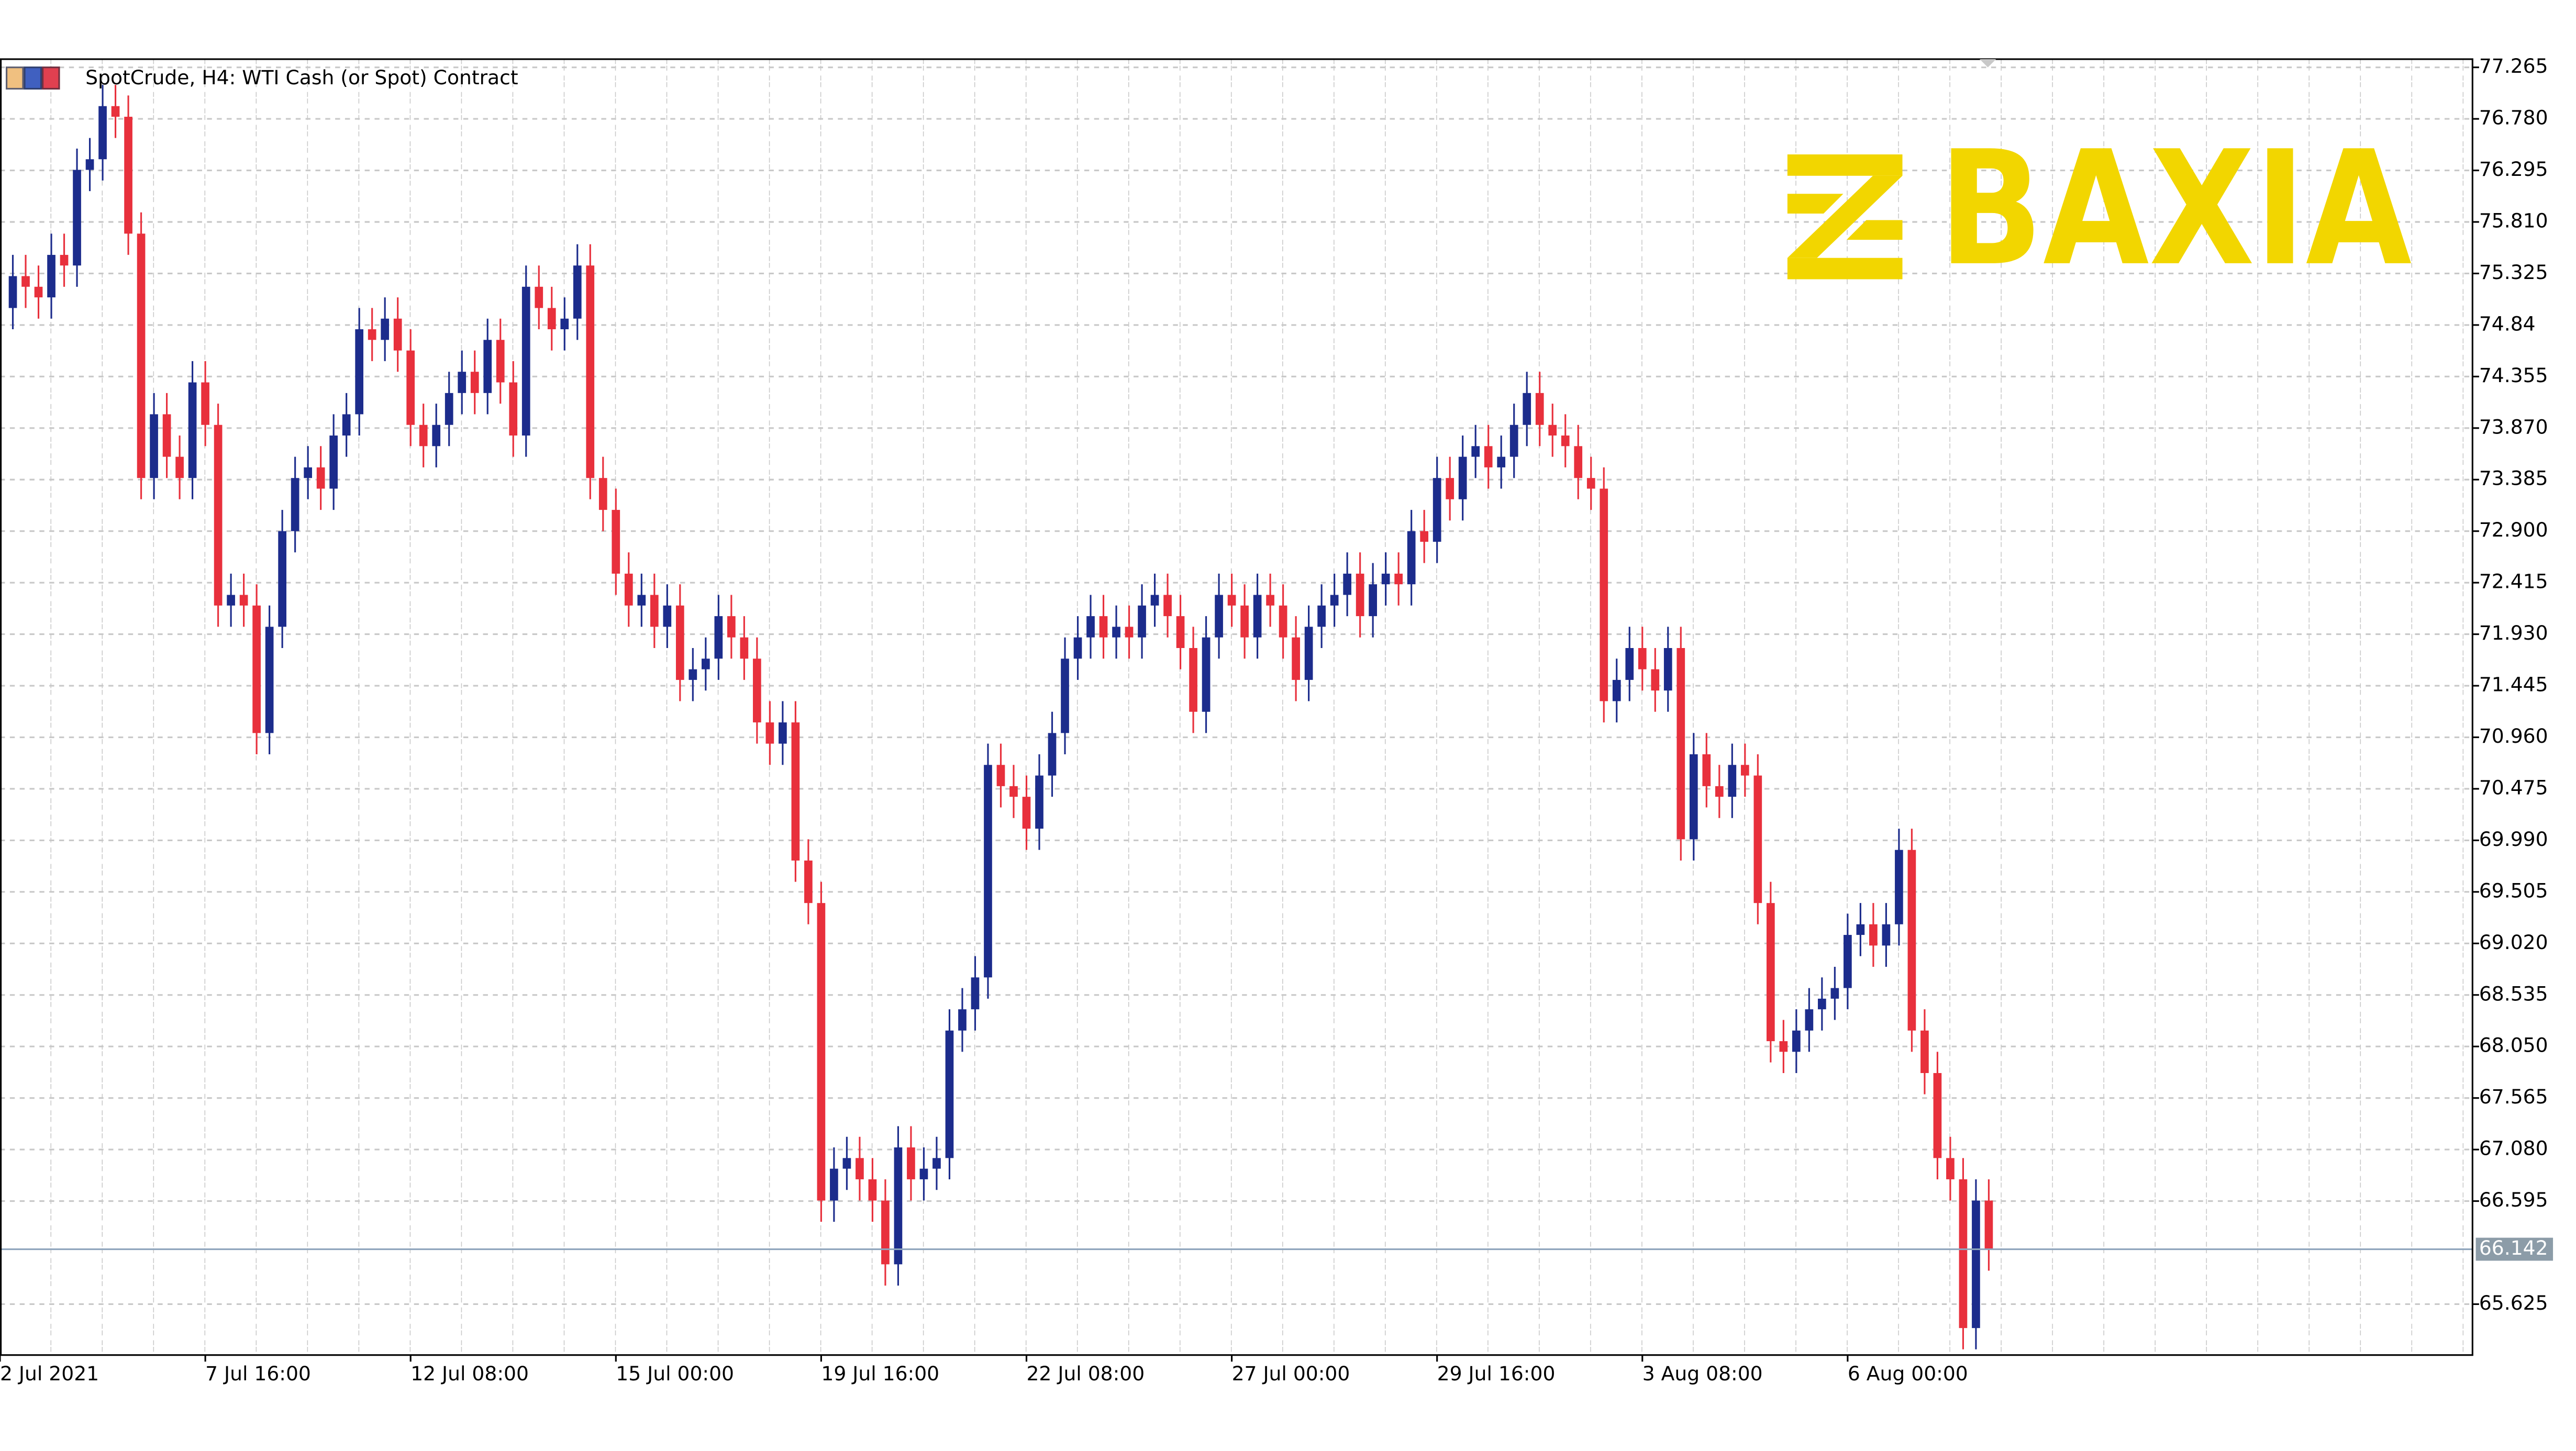 The width and height of the screenshot is (2576, 1451). I want to click on x-tick-label: 22 Jul 08:00, so click(1085, 1374).